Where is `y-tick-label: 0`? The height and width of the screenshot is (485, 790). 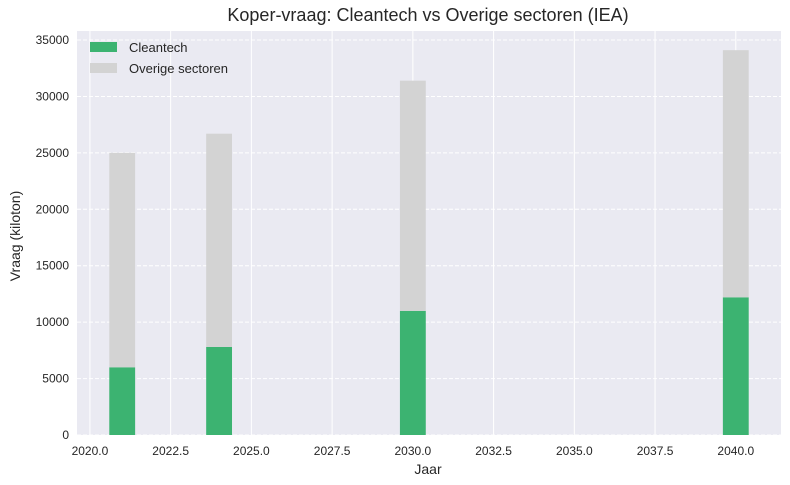 y-tick-label: 0 is located at coordinates (65, 435).